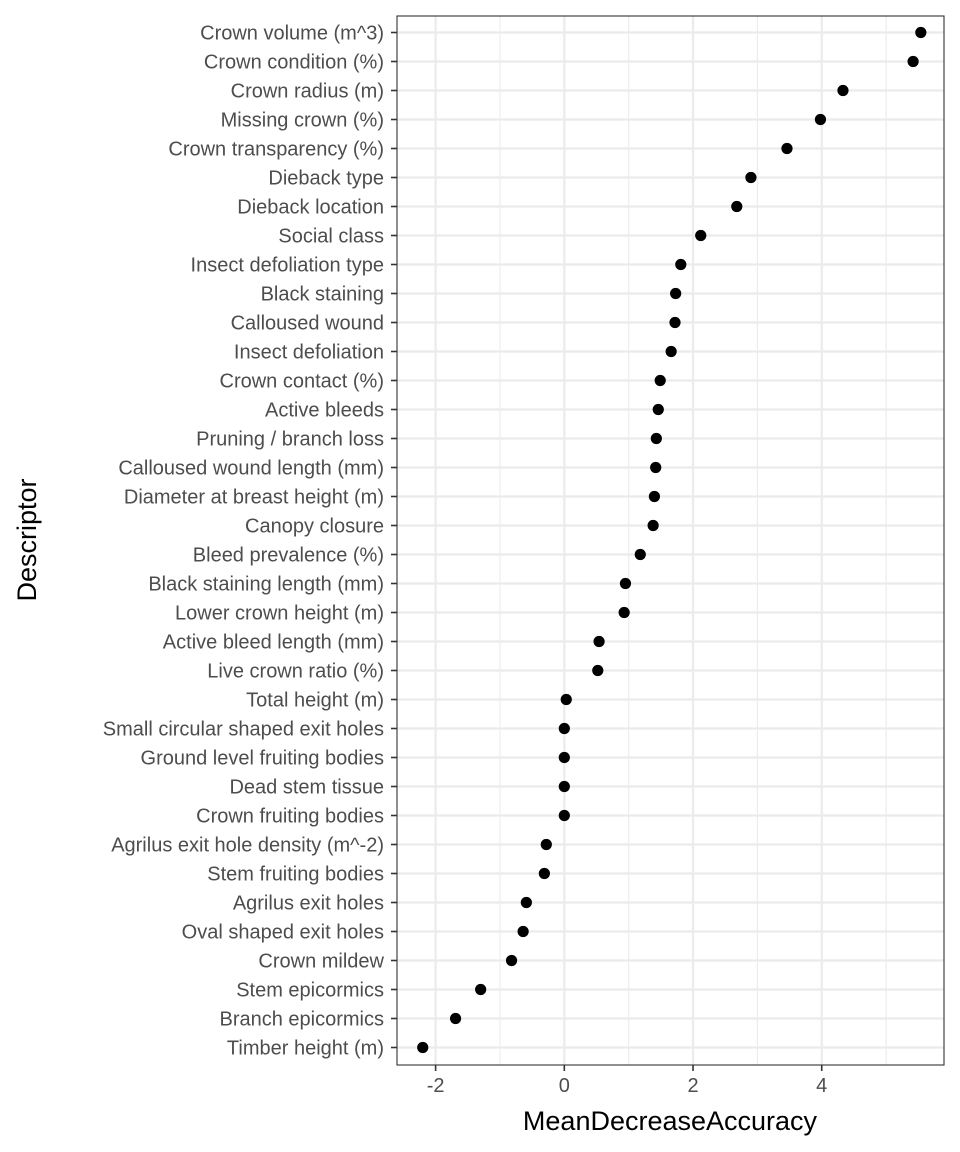  Describe the element at coordinates (283, 933) in the screenshot. I see `y-tick-label: Oval shaped exit holes` at that location.